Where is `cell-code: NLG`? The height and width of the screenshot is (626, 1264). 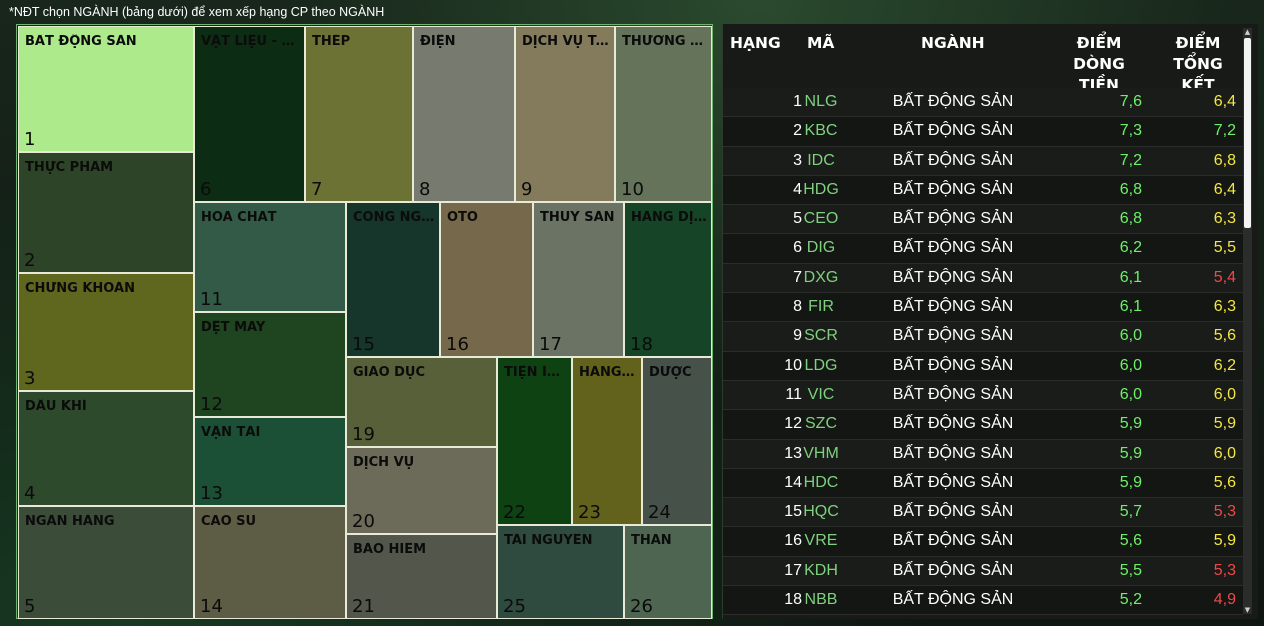
cell-code: NLG is located at coordinates (821, 101).